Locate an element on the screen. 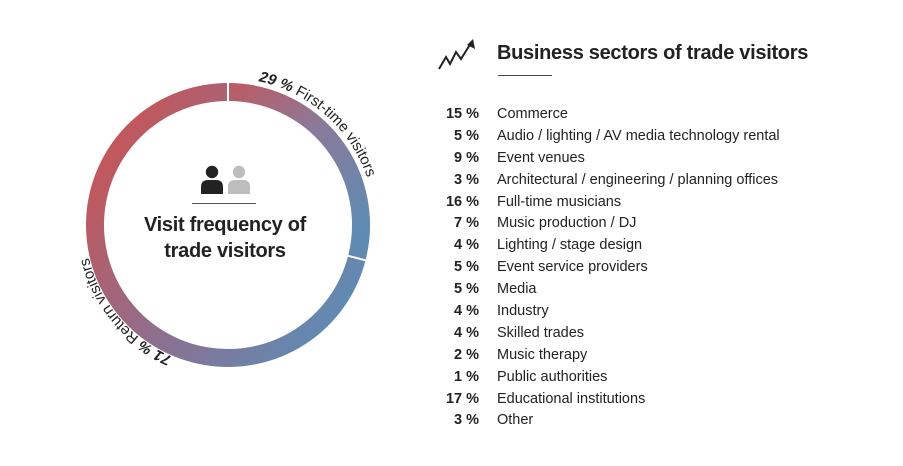 The height and width of the screenshot is (466, 903). sector-row: 4 % Industry is located at coordinates (655, 312).